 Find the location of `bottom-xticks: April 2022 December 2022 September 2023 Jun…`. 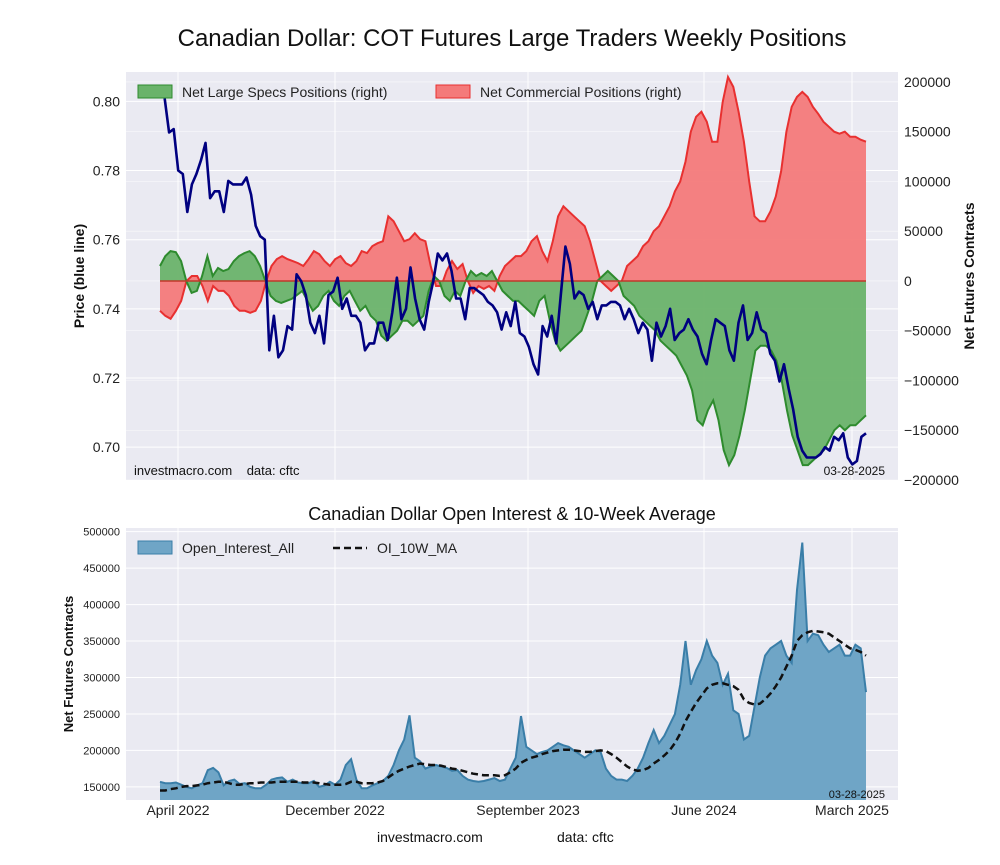

bottom-xticks: April 2022 December 2022 September 2023 Jun… is located at coordinates (517, 810).